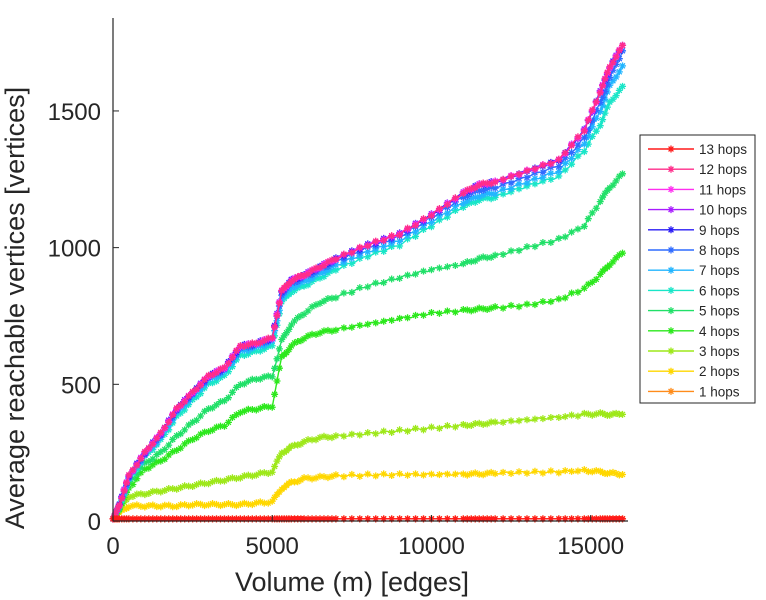  Describe the element at coordinates (590, 546) in the screenshot. I see `x-tick-label: 15000` at that location.